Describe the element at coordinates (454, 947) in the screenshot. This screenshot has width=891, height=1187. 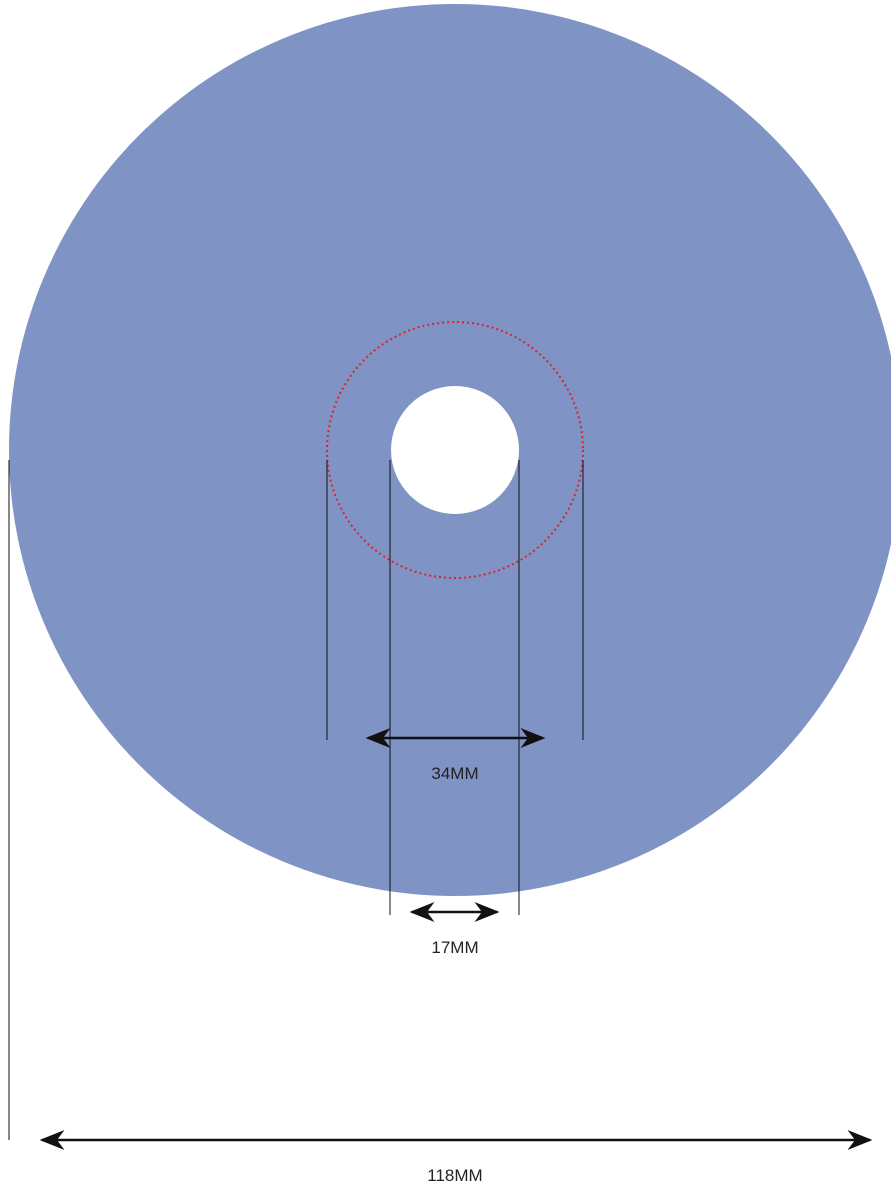
I see `label-hole-diameter: 17MM` at that location.